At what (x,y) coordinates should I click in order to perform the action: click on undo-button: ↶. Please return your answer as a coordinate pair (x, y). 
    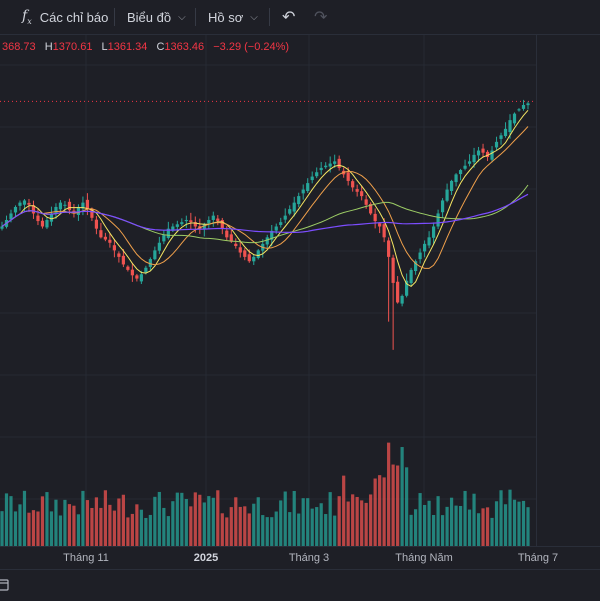
    Looking at the image, I should click on (288, 17).